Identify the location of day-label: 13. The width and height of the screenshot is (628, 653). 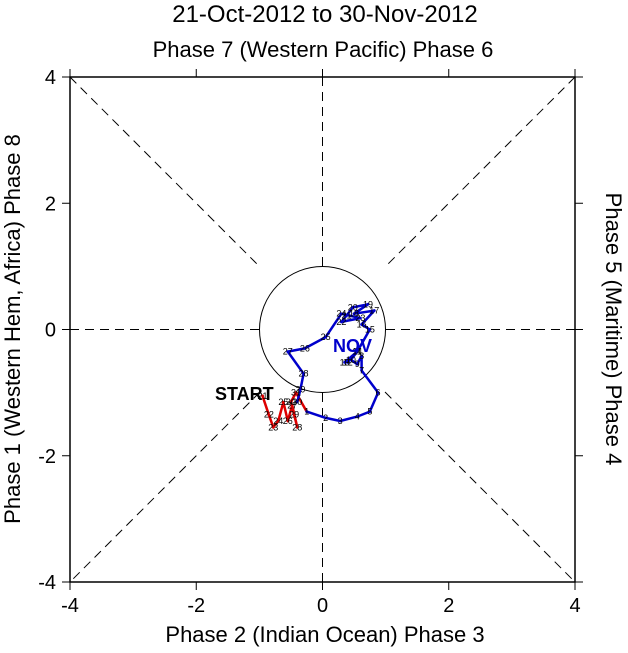
(345, 362).